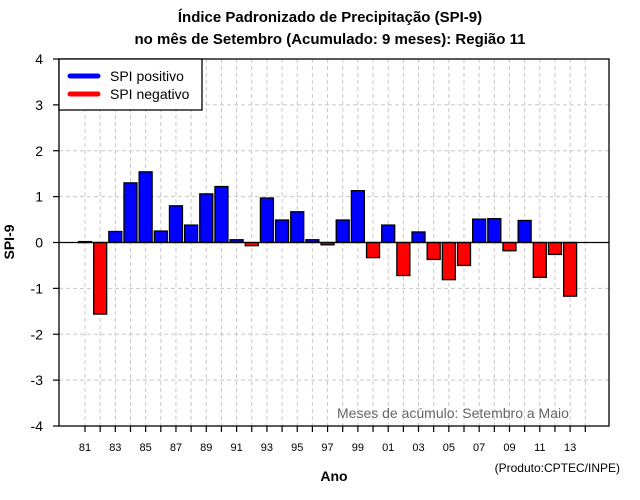 The height and width of the screenshot is (500, 640). What do you see at coordinates (206, 448) in the screenshot?
I see `x-tick-label: 89` at bounding box center [206, 448].